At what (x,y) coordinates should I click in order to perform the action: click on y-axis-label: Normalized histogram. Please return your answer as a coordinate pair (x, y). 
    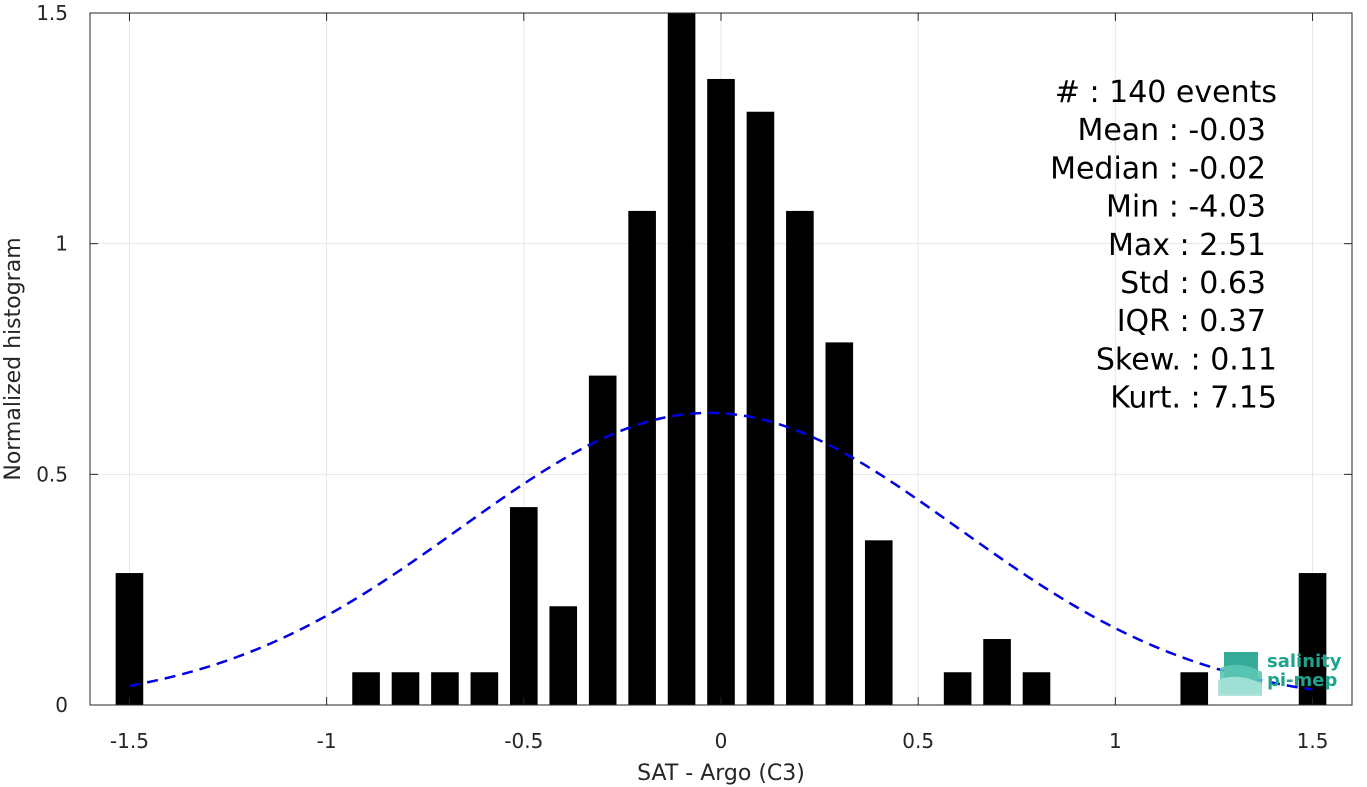
    Looking at the image, I should click on (13, 358).